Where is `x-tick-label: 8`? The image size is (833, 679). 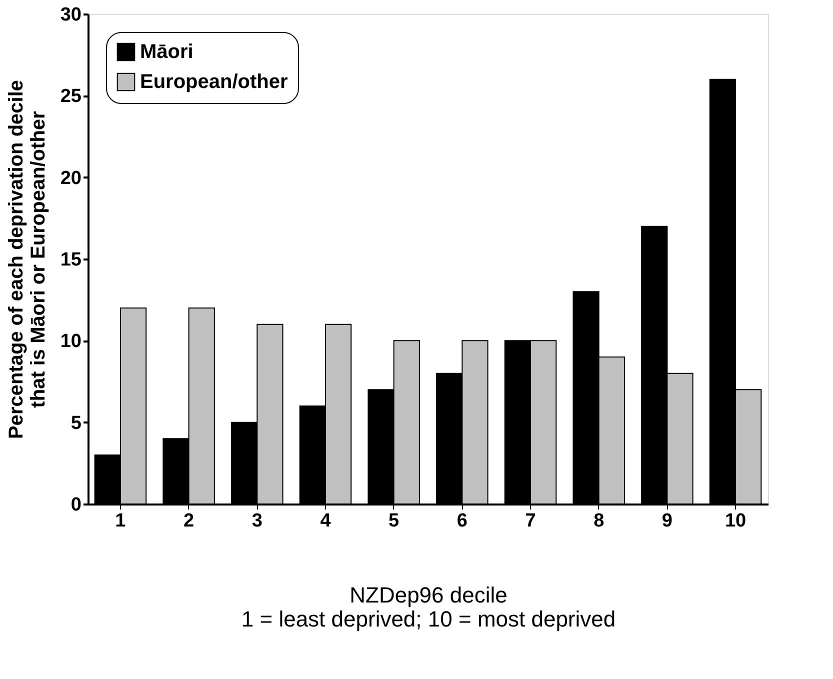
x-tick-label: 8 is located at coordinates (599, 521).